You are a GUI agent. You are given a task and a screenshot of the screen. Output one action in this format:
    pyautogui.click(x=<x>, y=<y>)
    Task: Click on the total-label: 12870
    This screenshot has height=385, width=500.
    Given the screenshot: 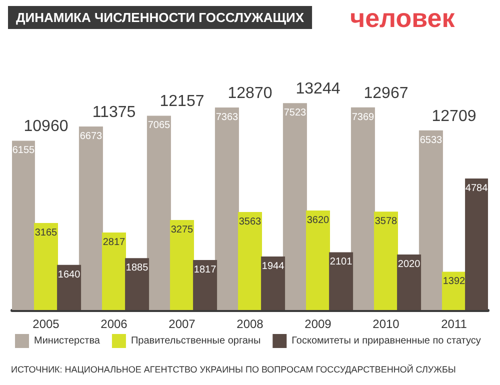 What is the action you would take?
    pyautogui.click(x=250, y=93)
    